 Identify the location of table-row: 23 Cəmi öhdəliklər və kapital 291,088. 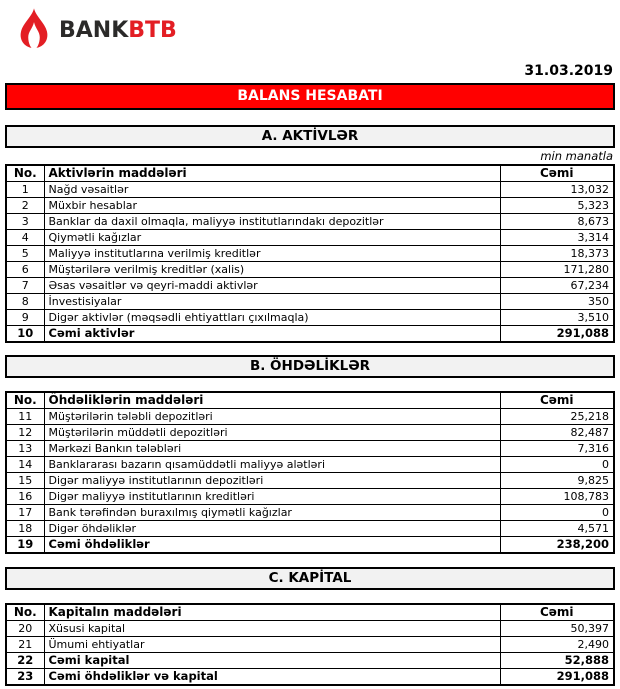
(310, 677).